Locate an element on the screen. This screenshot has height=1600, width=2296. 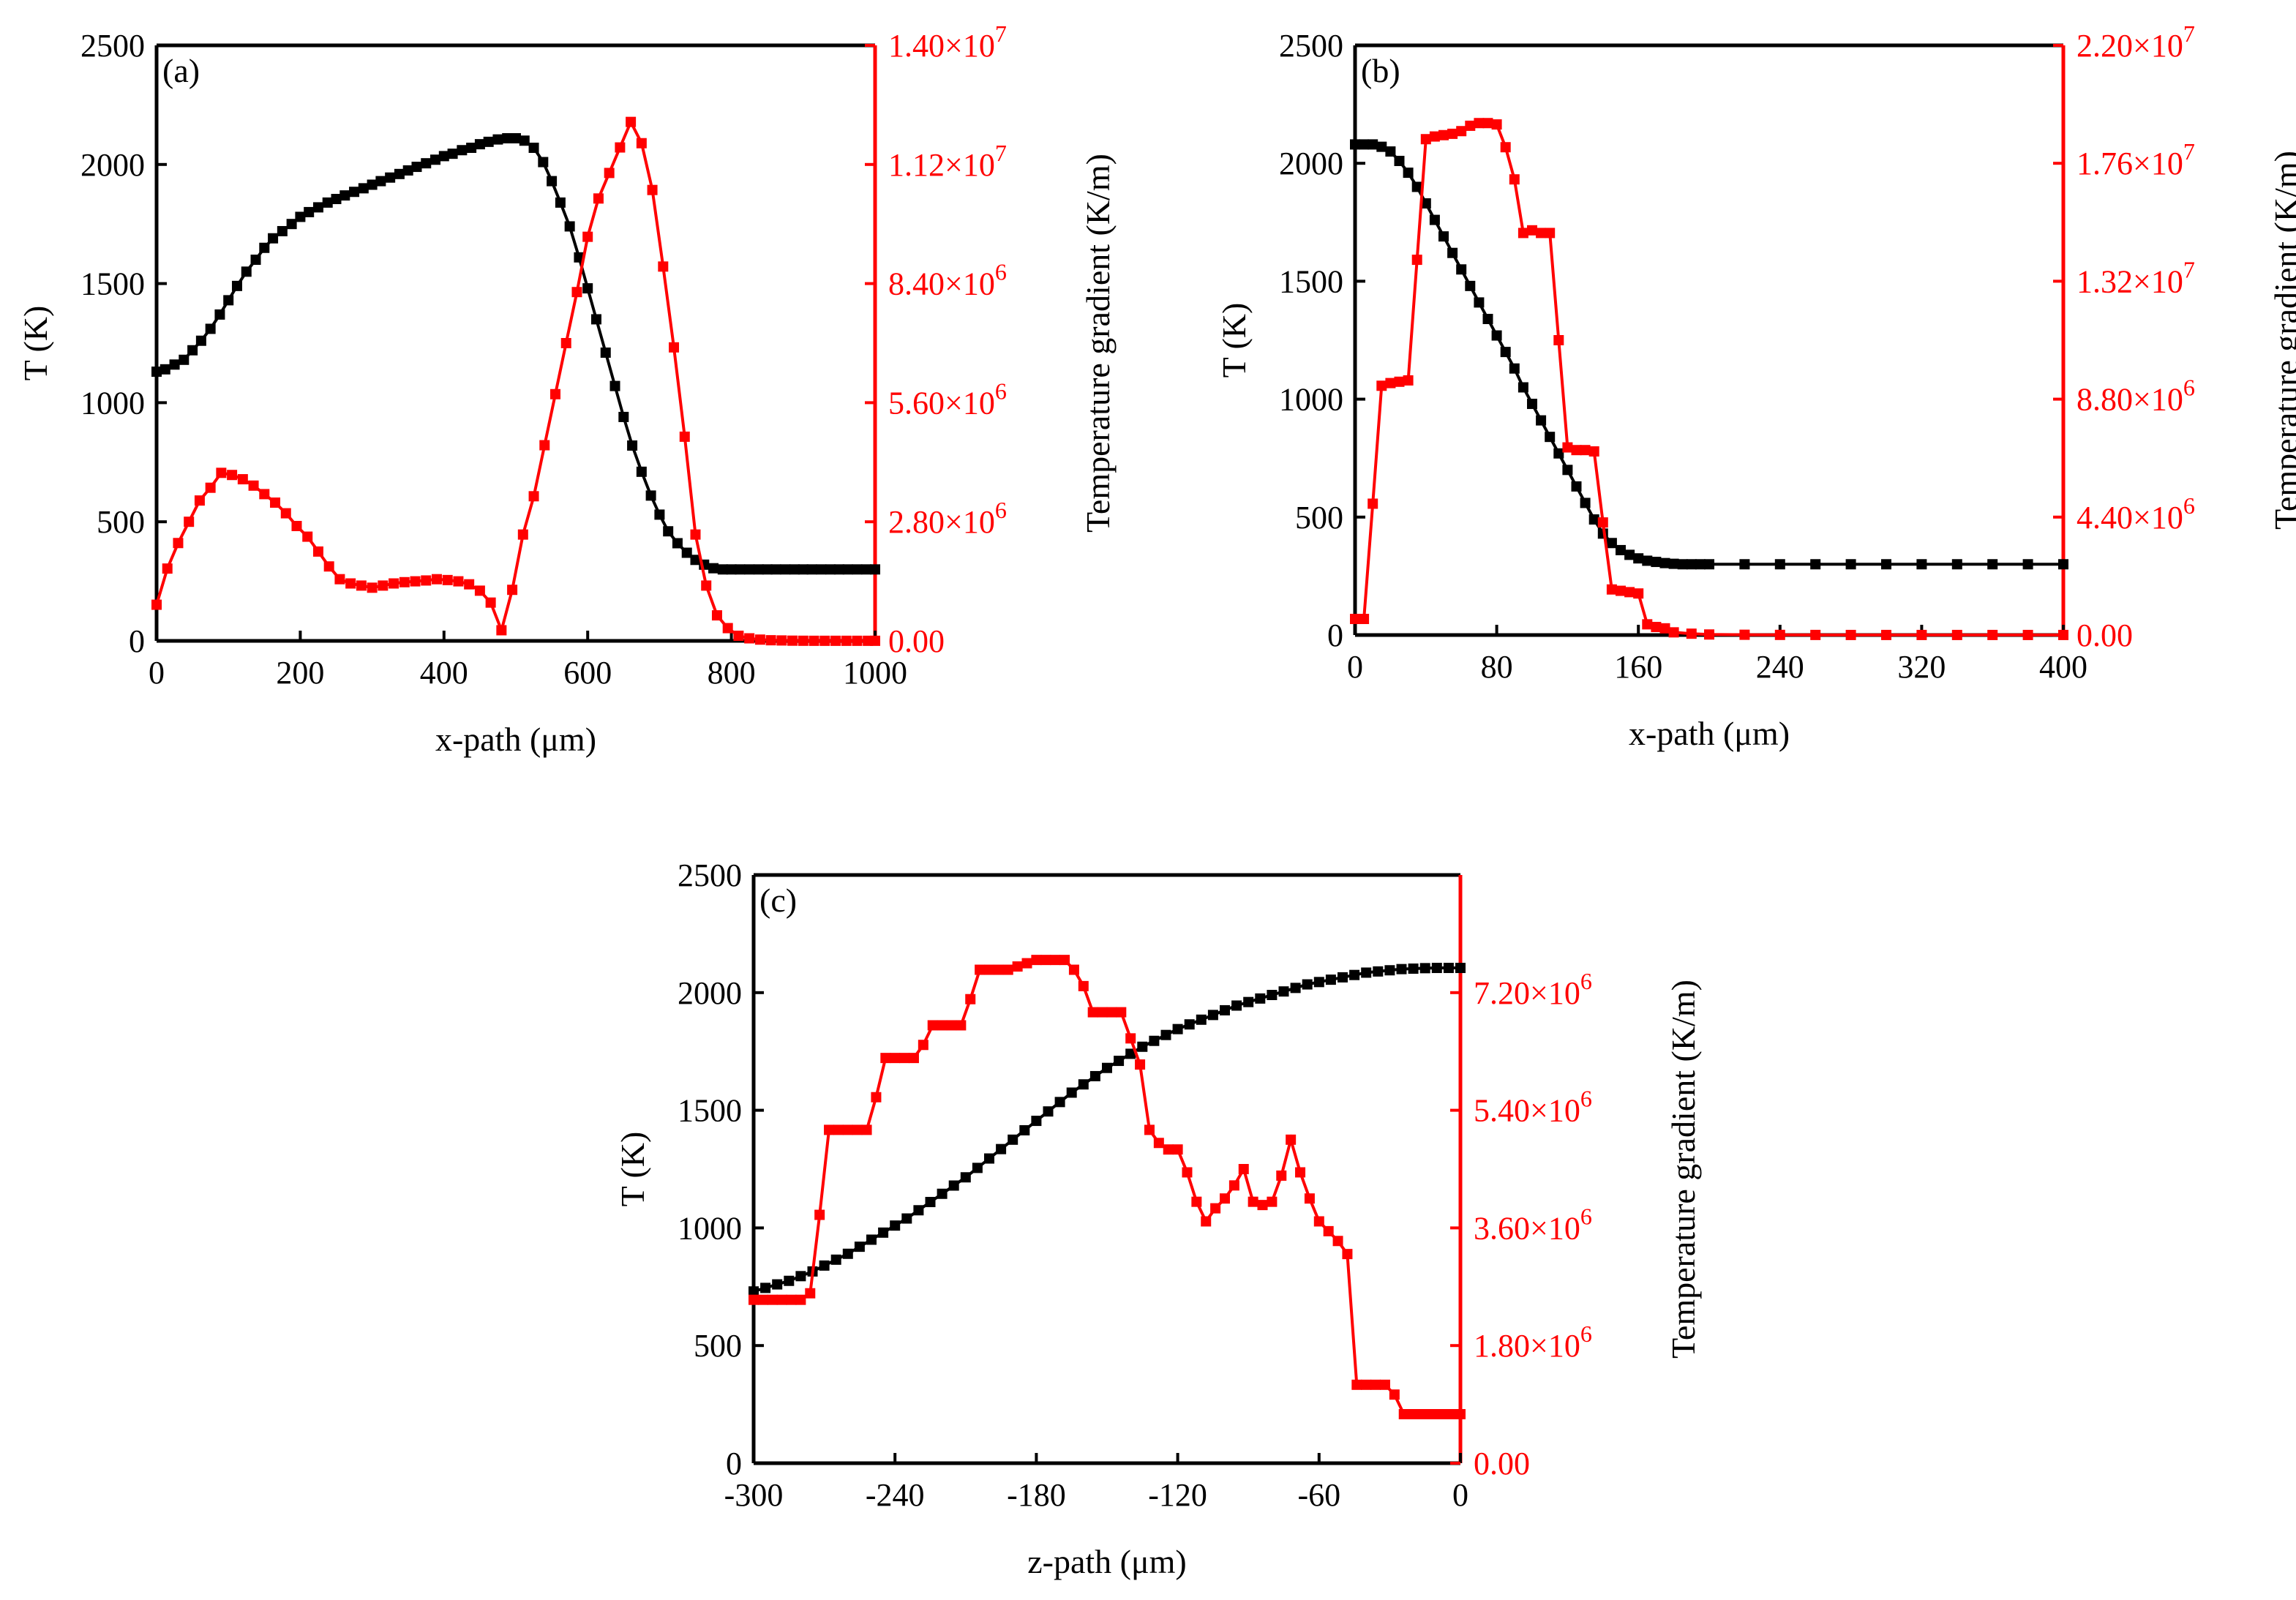
tick-mantissa: 2.20×10 is located at coordinates (2129, 46).